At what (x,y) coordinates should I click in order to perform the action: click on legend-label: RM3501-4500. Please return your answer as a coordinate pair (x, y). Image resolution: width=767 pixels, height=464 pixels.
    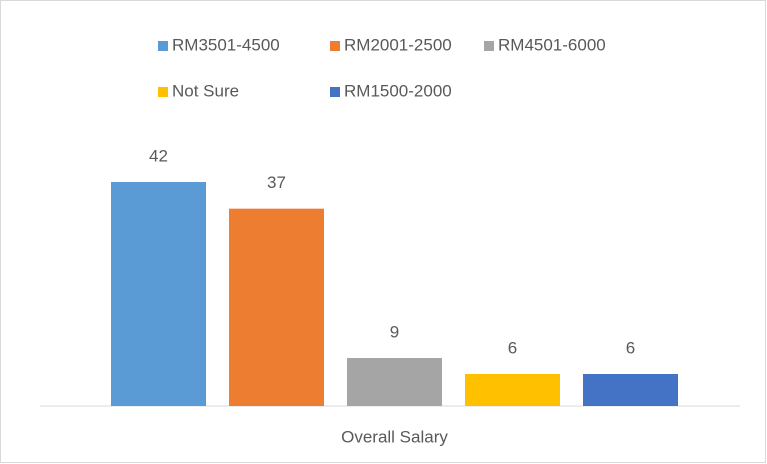
    Looking at the image, I should click on (226, 44).